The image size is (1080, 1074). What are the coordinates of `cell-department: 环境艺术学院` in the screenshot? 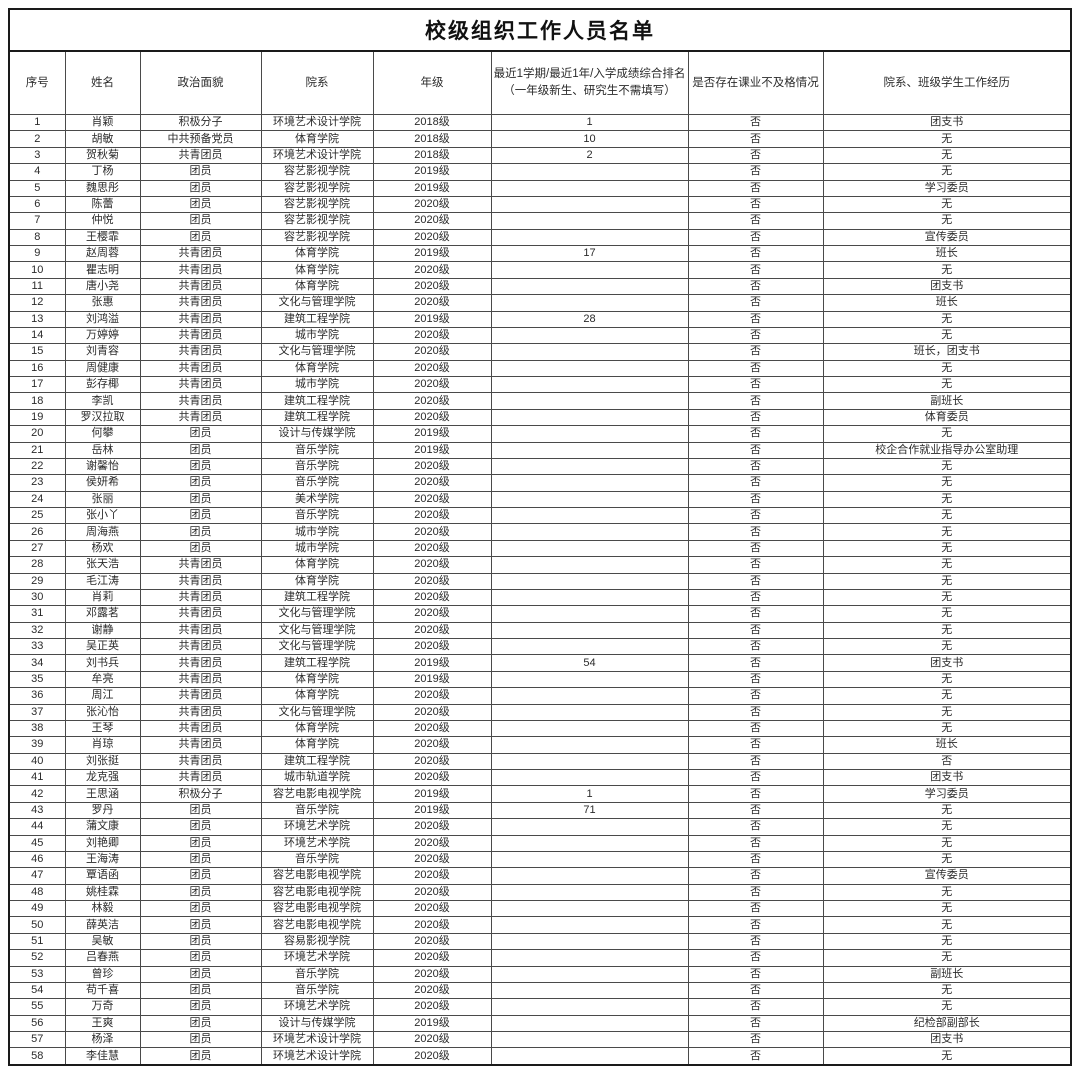 It's located at (317, 1007).